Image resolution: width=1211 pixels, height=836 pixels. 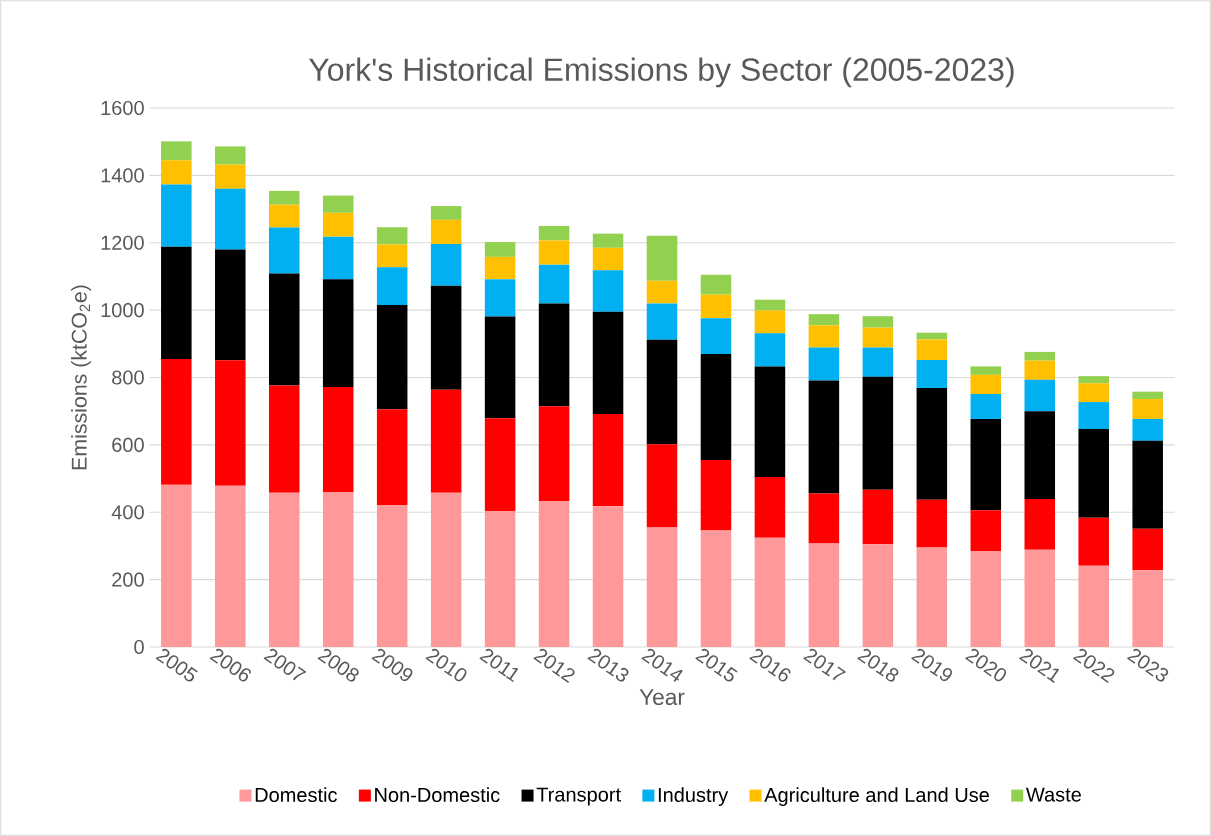 I want to click on legend-label: Transport, so click(x=578, y=796).